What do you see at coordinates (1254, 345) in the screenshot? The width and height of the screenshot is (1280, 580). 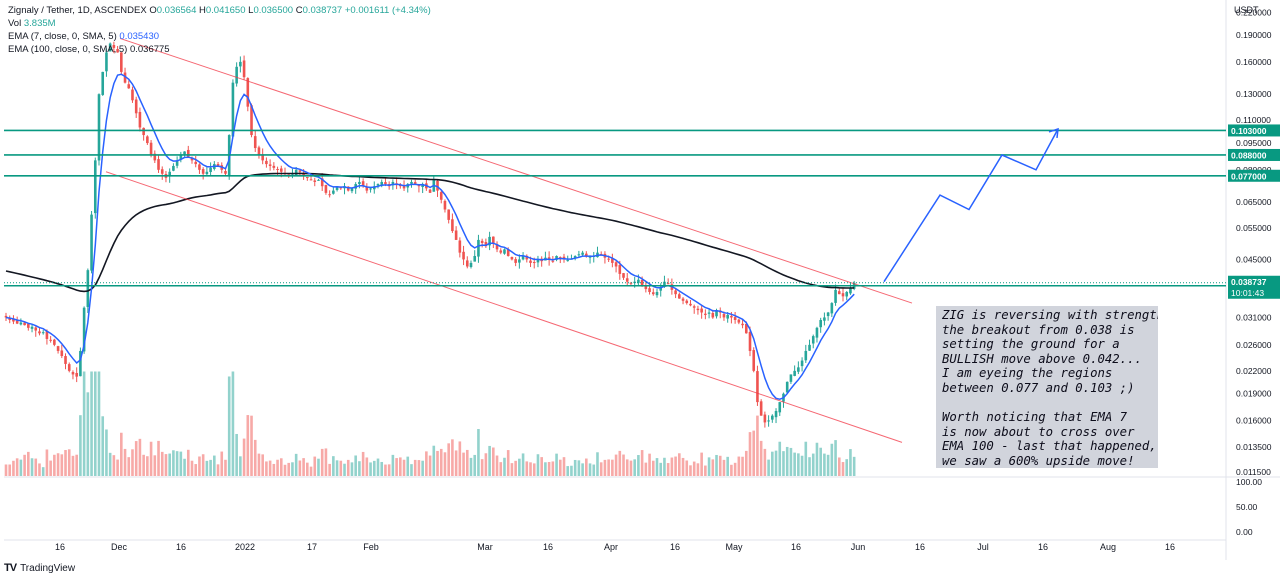 I see `price-tick-label: 0.026000` at bounding box center [1254, 345].